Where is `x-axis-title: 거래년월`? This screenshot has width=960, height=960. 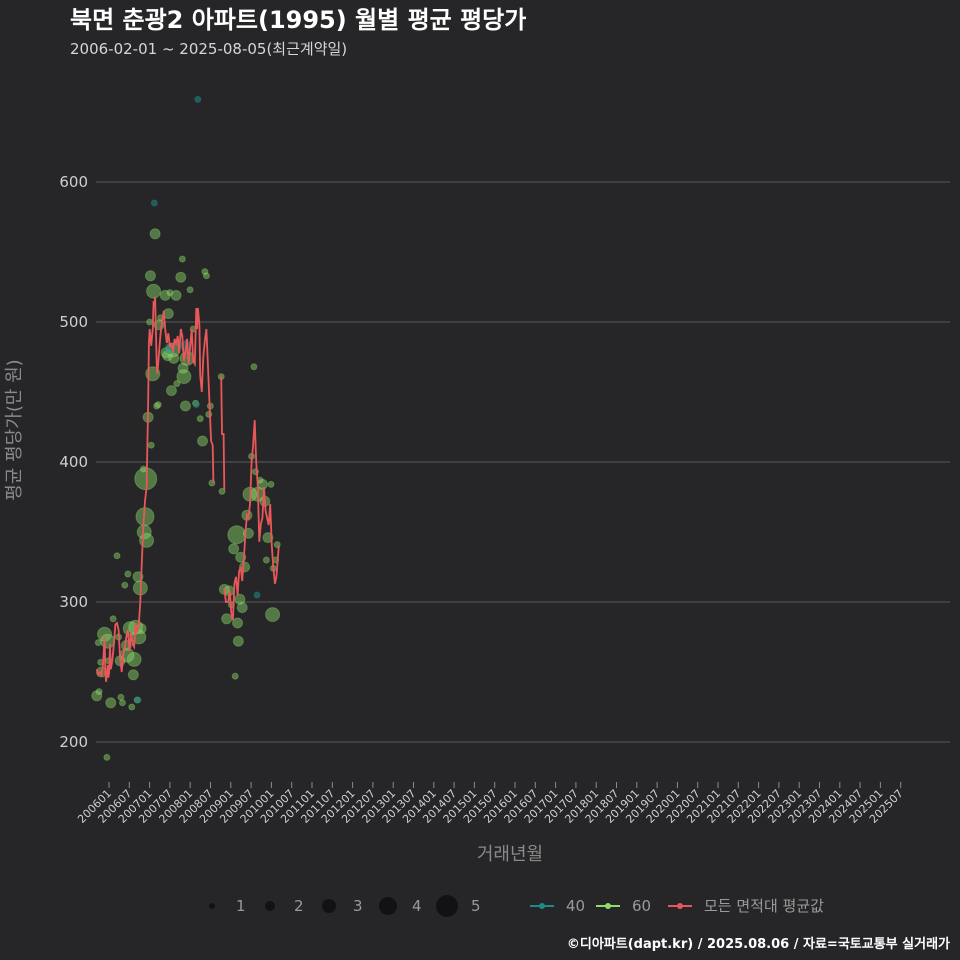
x-axis-title: 거래년월 is located at coordinates (510, 854).